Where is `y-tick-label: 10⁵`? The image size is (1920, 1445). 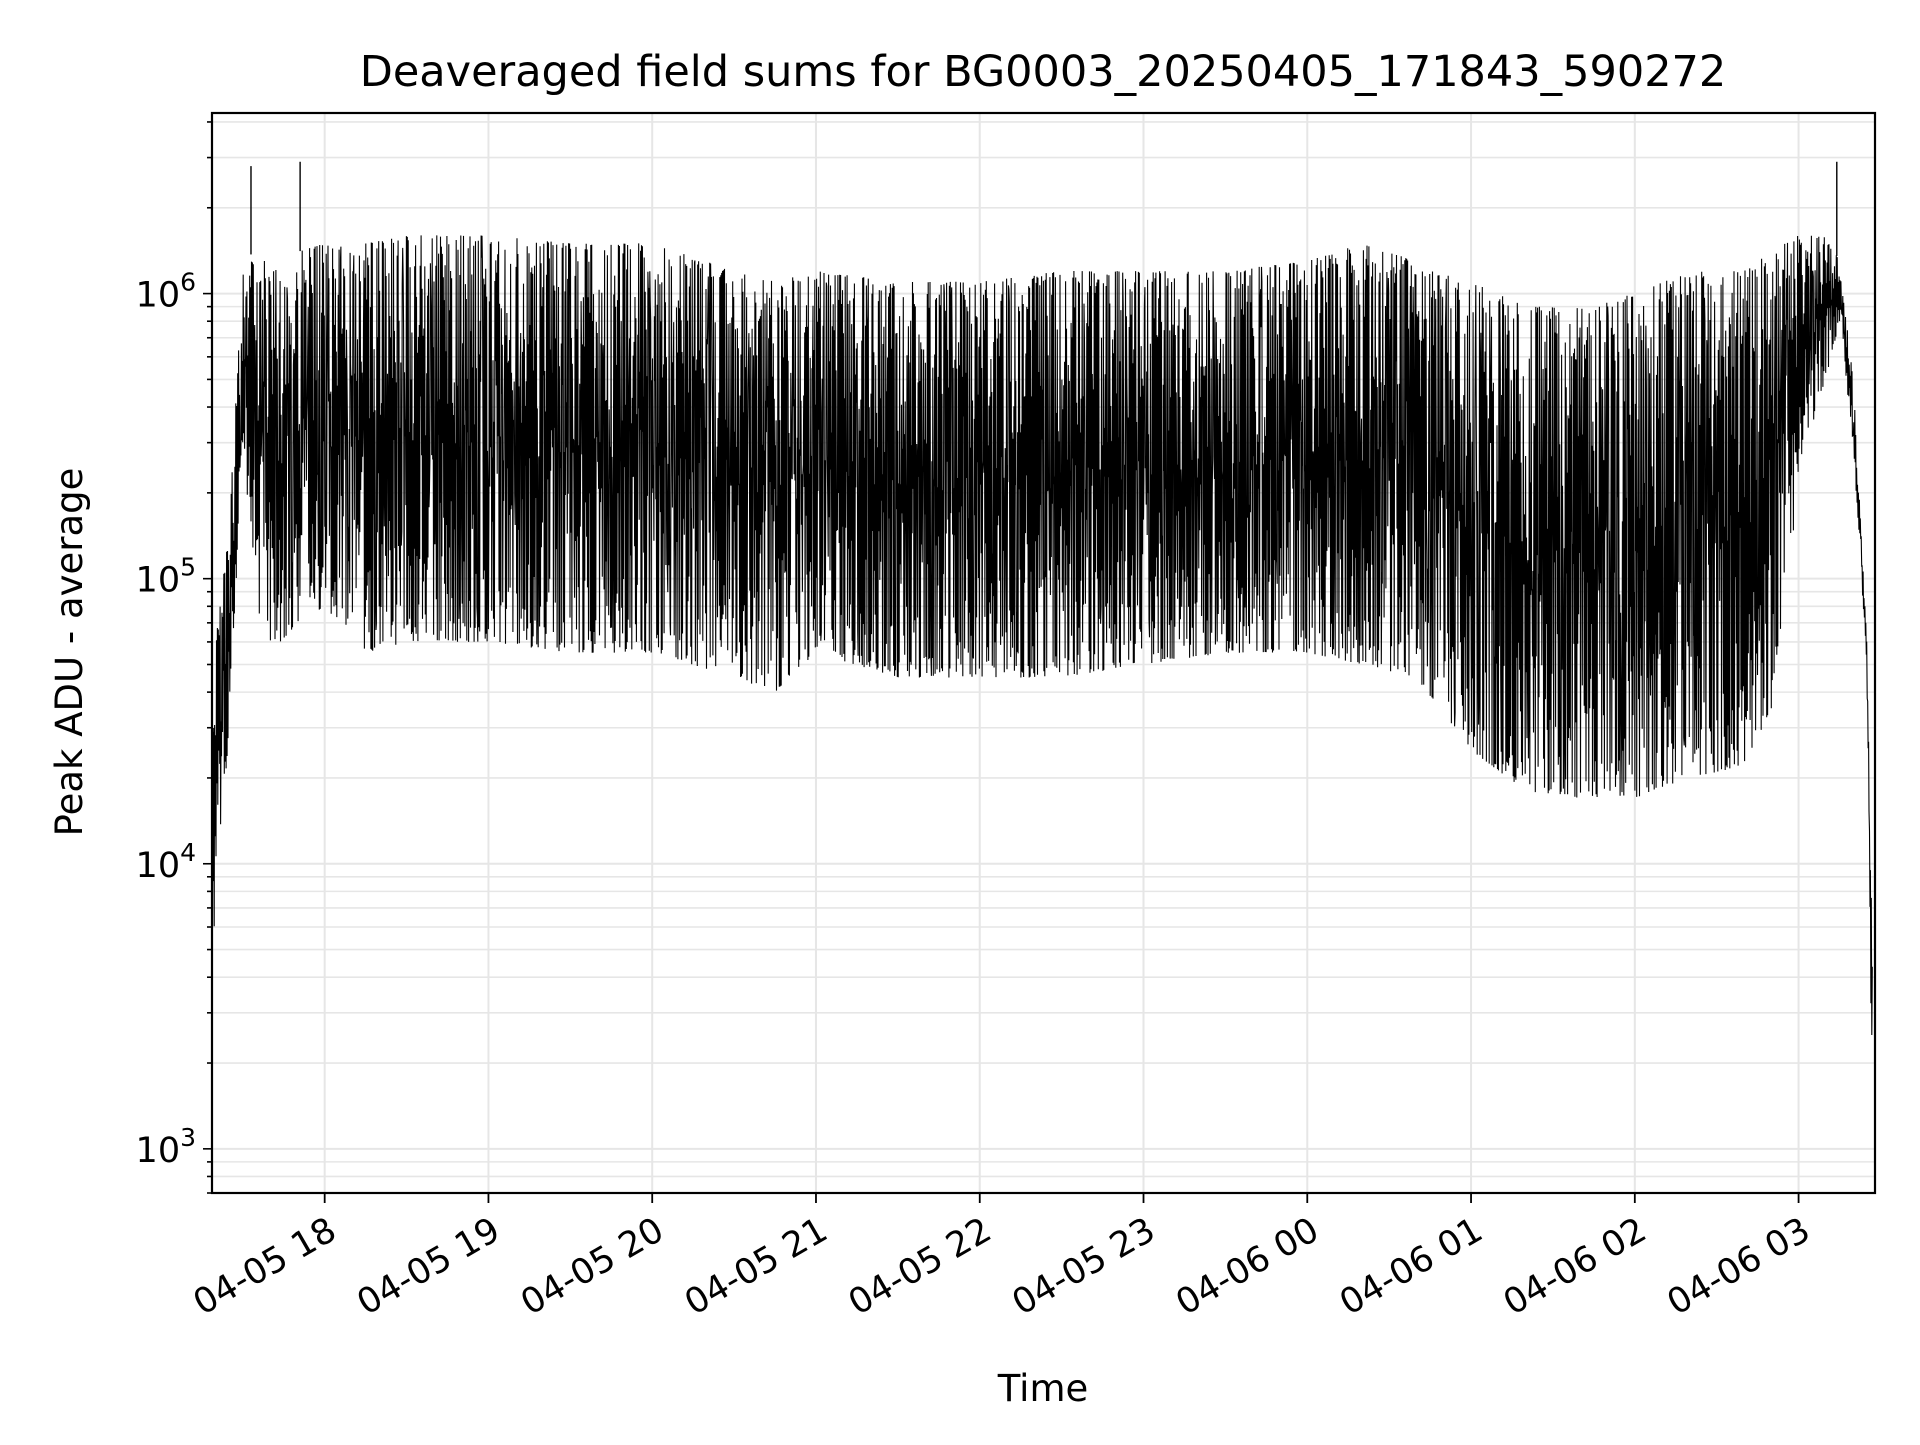 y-tick-label: 10⁵ is located at coordinates (166, 577).